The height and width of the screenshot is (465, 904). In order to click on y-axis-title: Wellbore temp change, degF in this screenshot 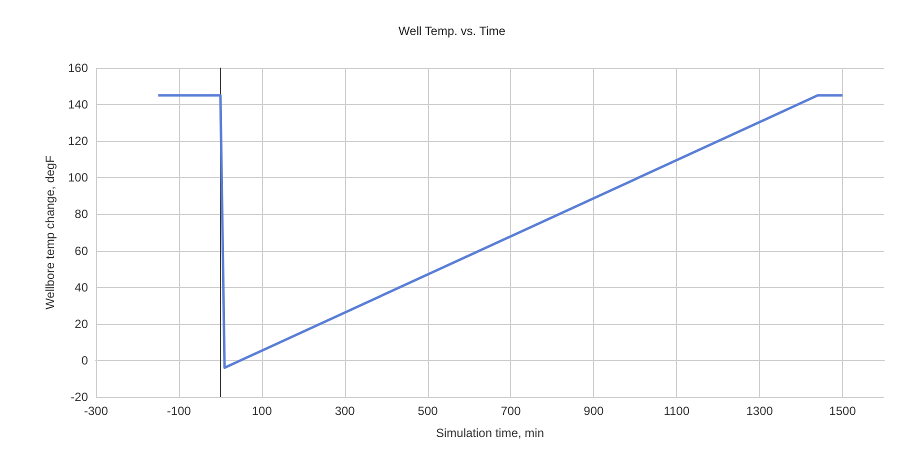, I will do `click(50, 233)`.